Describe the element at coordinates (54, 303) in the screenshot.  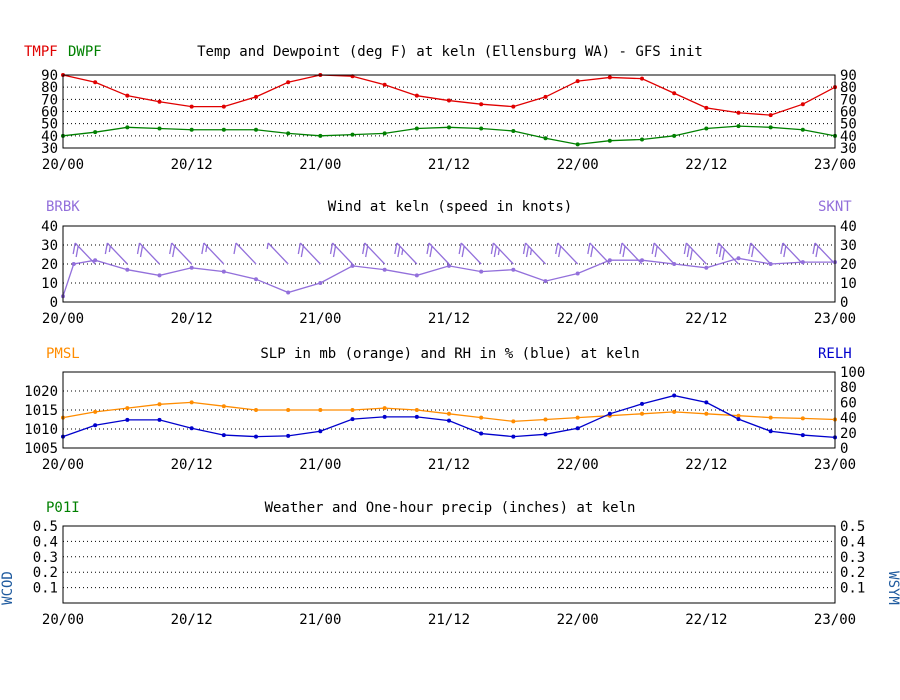
I see `y-tick-label-left: 0` at that location.